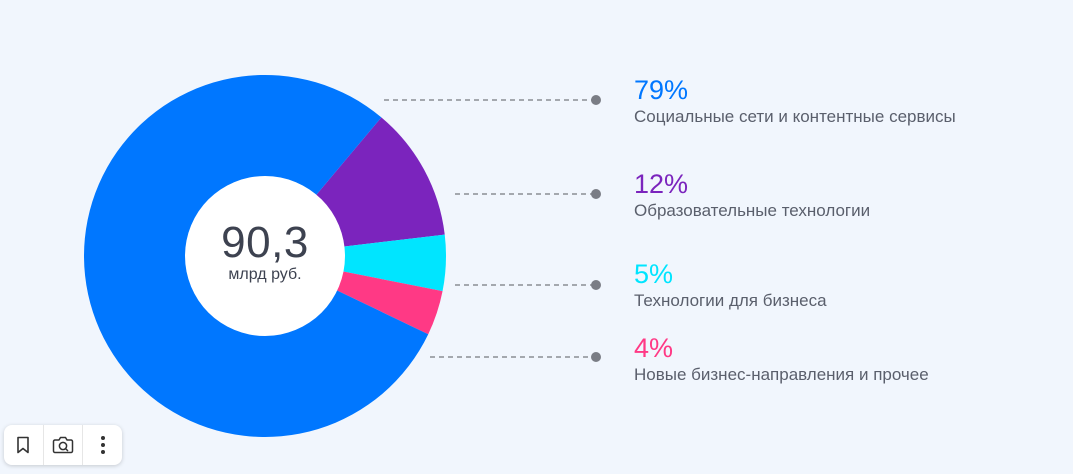 Image resolution: width=1073 pixels, height=474 pixels. I want to click on legend-item-new-business: 4% Новые бизнес-направления и прочее, so click(781, 359).